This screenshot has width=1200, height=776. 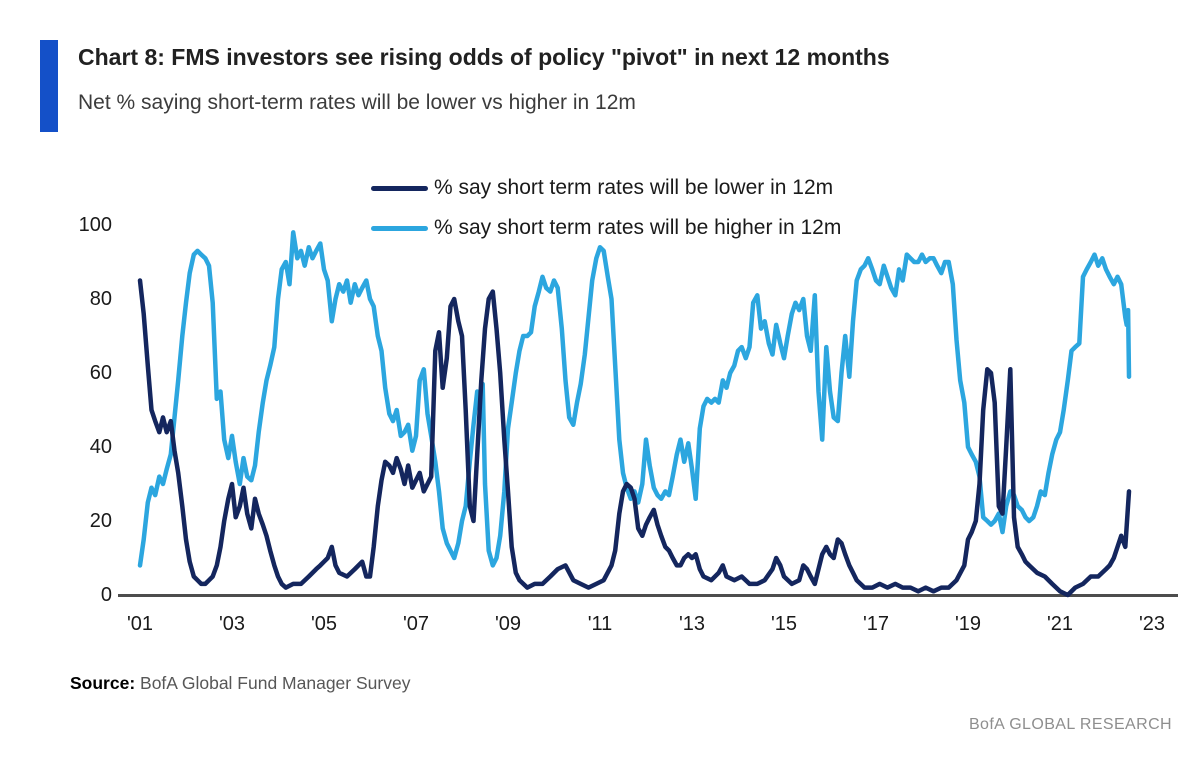 I want to click on source-label: Source:, so click(x=103, y=683).